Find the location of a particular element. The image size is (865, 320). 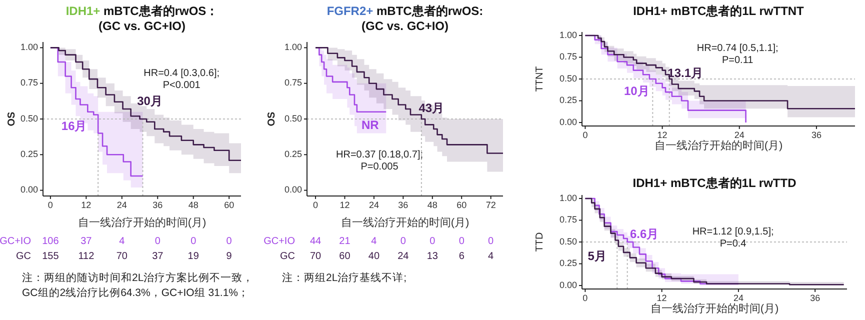

annotation: HR=0.74 [0.5,1.1]; P=0.11 is located at coordinates (737, 54).